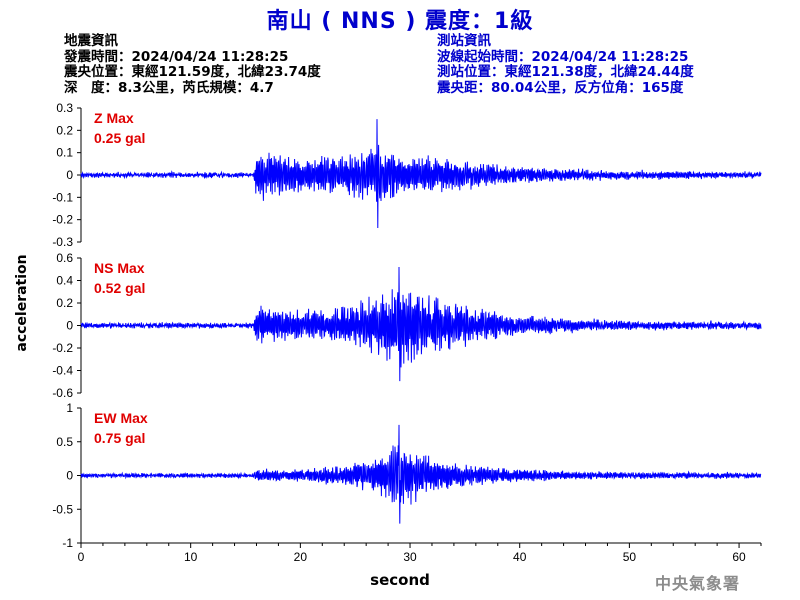 The height and width of the screenshot is (600, 800). Describe the element at coordinates (64, 130) in the screenshot. I see `y-tick-label-z: 0.2` at that location.